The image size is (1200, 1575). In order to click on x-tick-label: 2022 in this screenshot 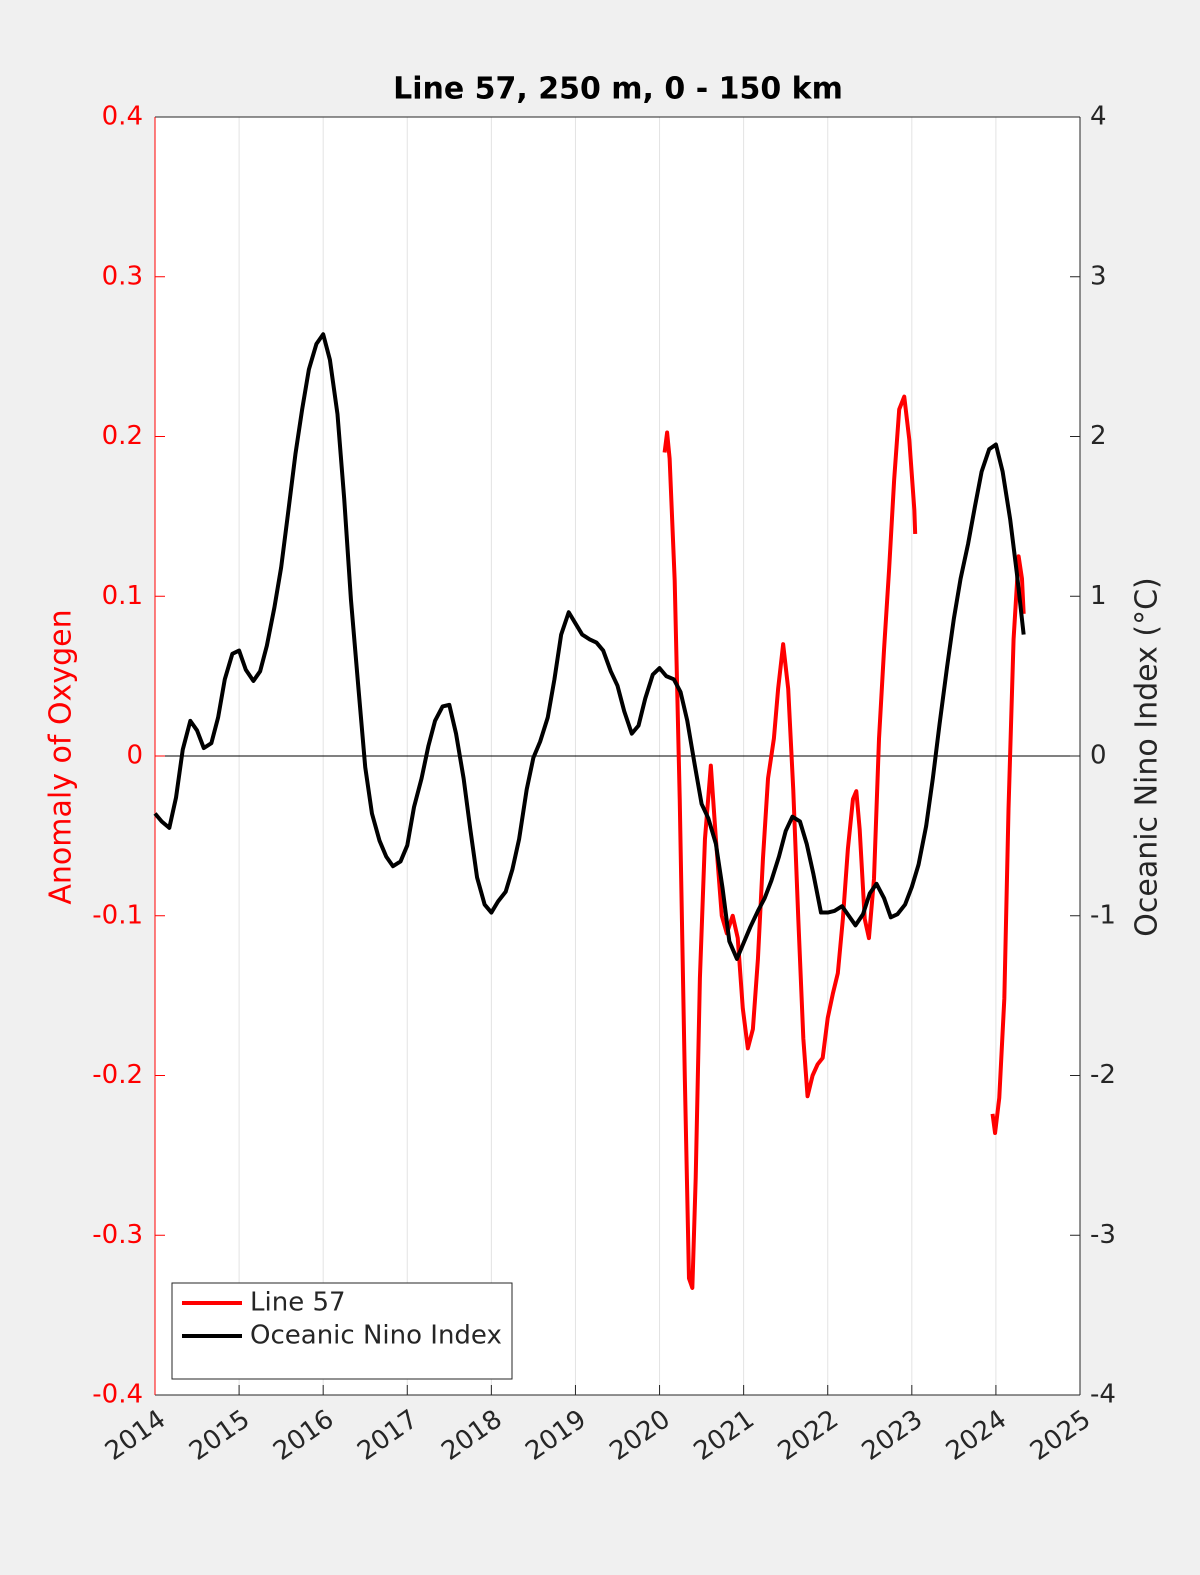, I will do `click(808, 1435)`.